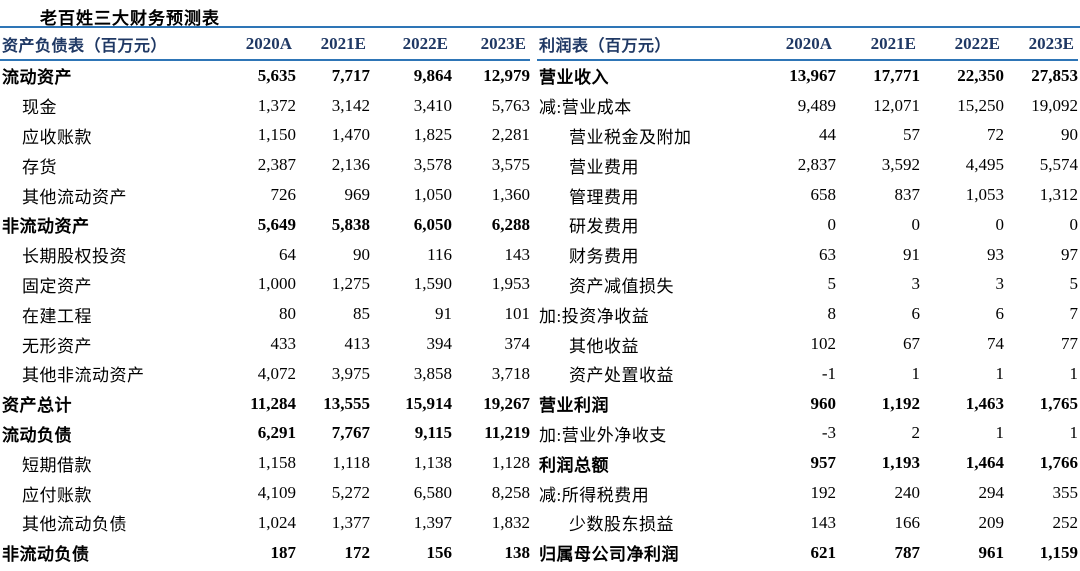 The height and width of the screenshot is (571, 1080). I want to click on cell-value: 97, so click(1069, 254).